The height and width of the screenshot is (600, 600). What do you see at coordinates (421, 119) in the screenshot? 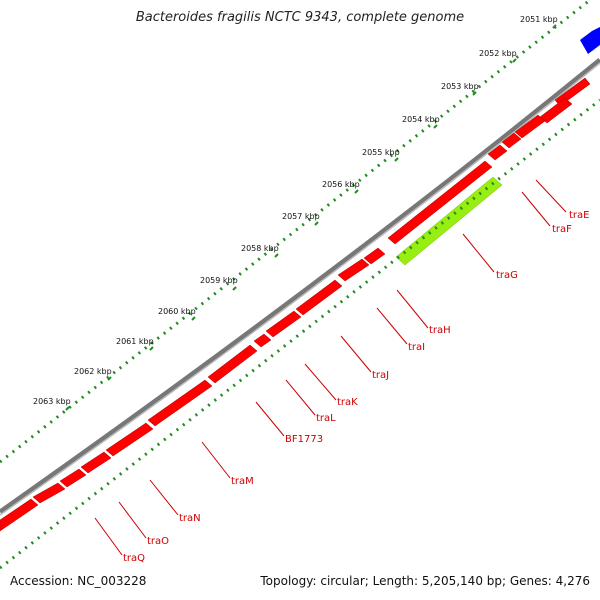
I see `kbp-label: 2054 kbp` at bounding box center [421, 119].